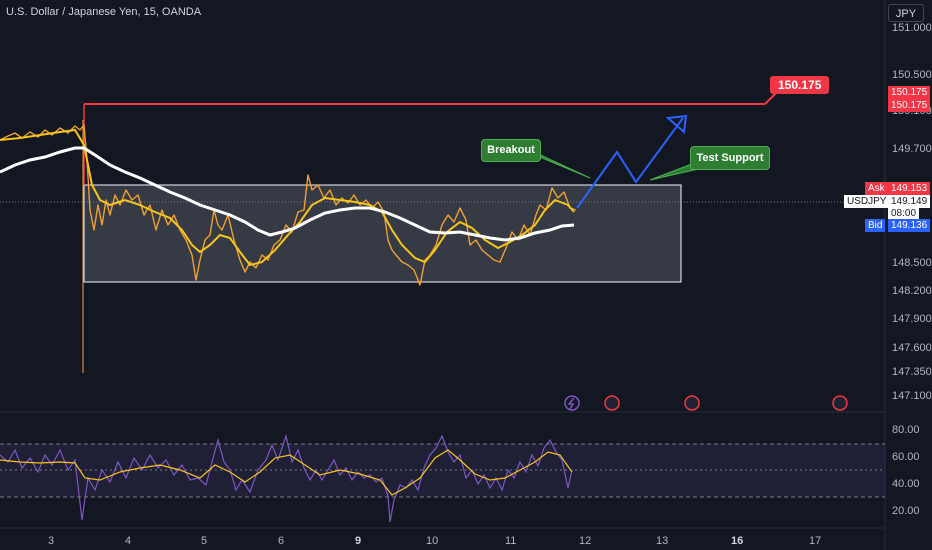  Describe the element at coordinates (128, 541) in the screenshot. I see `time-axis-label: 4` at that location.